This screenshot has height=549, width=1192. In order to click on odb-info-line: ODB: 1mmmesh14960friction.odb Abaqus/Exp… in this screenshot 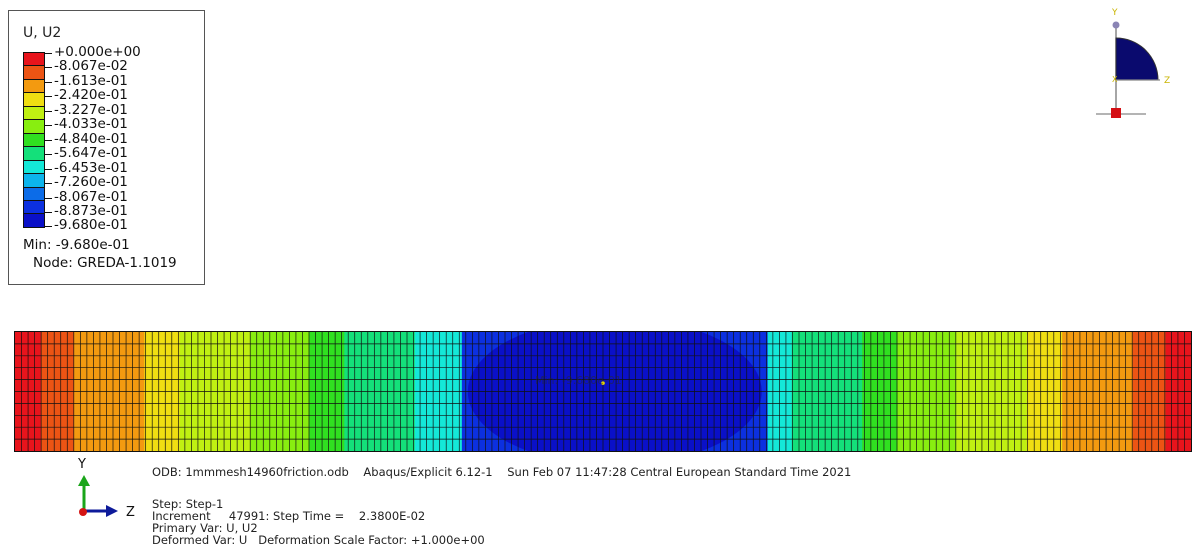, I will do `click(502, 472)`.